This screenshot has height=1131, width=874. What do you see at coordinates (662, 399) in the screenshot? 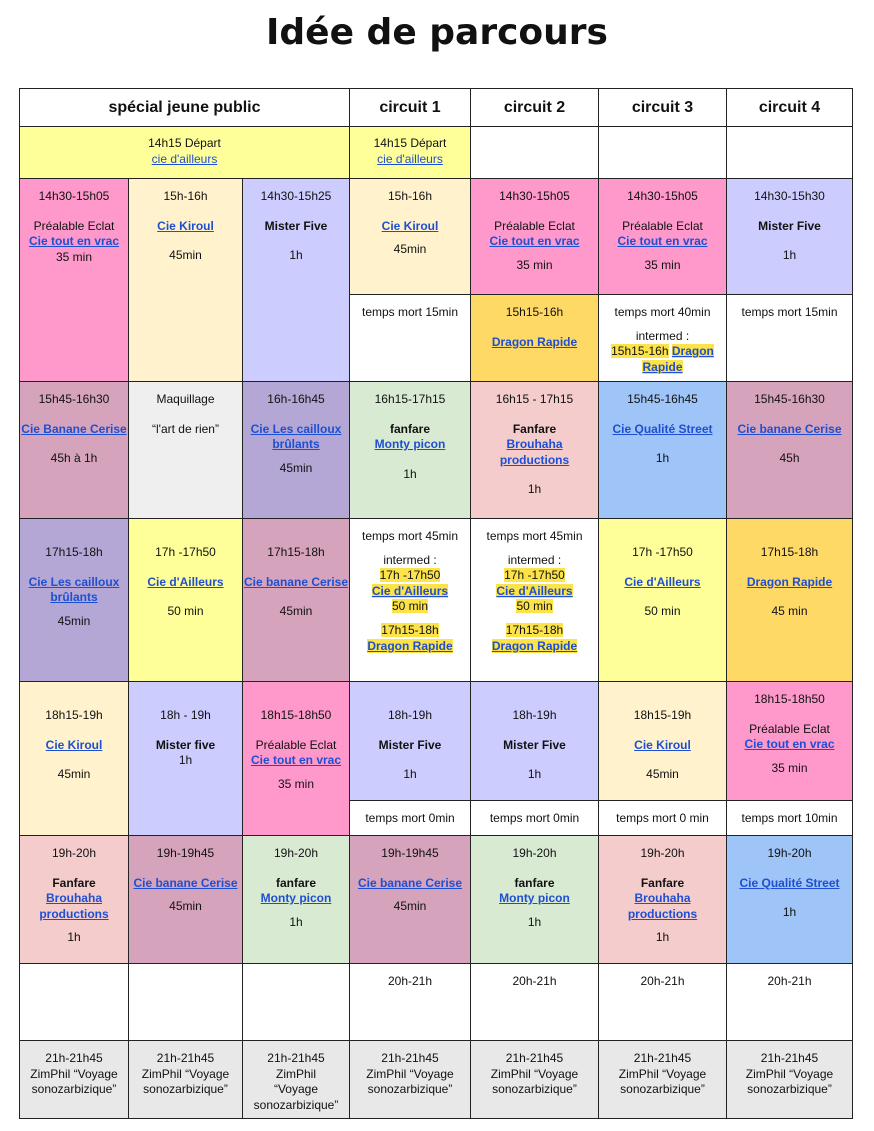
I see `slot-time: 15h45-16h45` at bounding box center [662, 399].